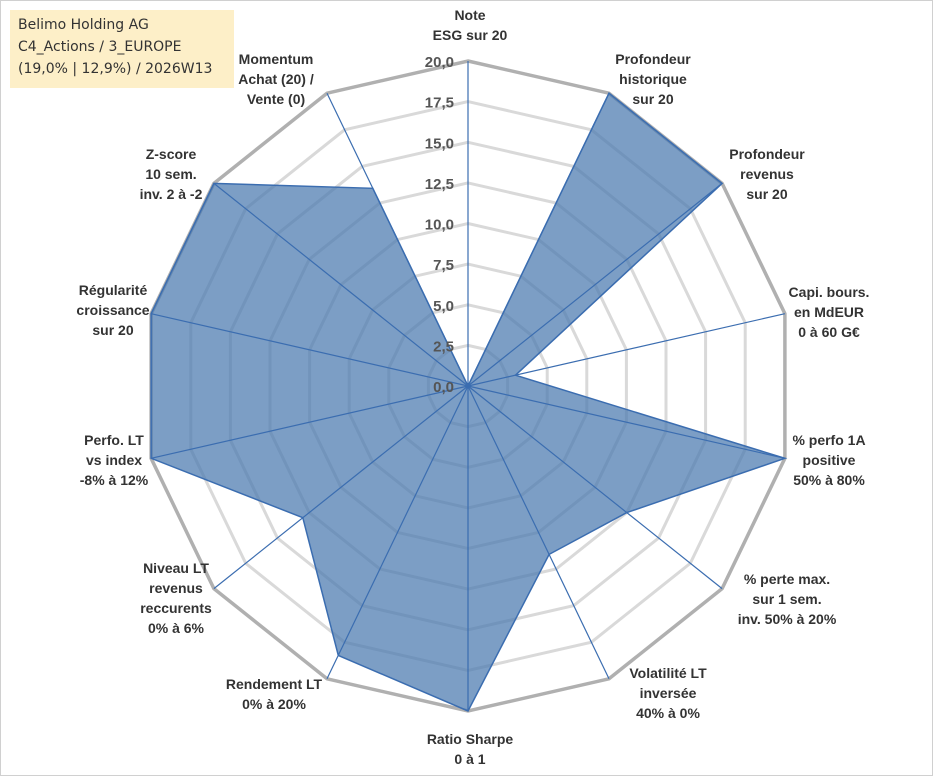  Describe the element at coordinates (170, 174) in the screenshot. I see `category-label-12-line-1: 10 sem.` at that location.